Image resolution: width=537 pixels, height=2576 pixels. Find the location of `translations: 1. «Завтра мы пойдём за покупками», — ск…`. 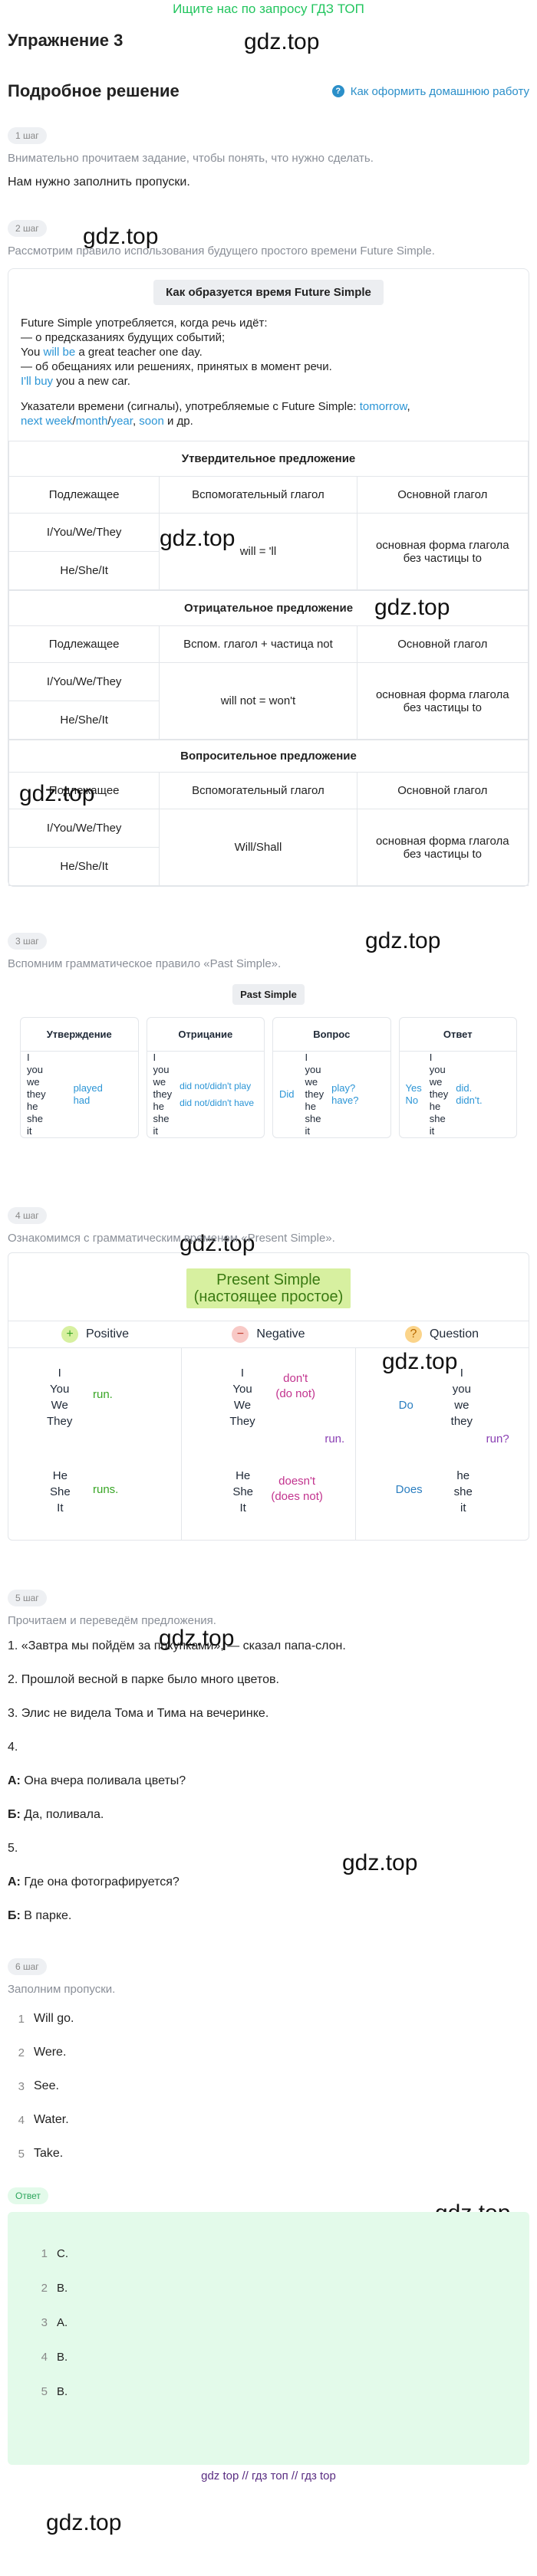

translations: 1. «Завтра мы пойдём за покупками», — ск… is located at coordinates (268, 1781).